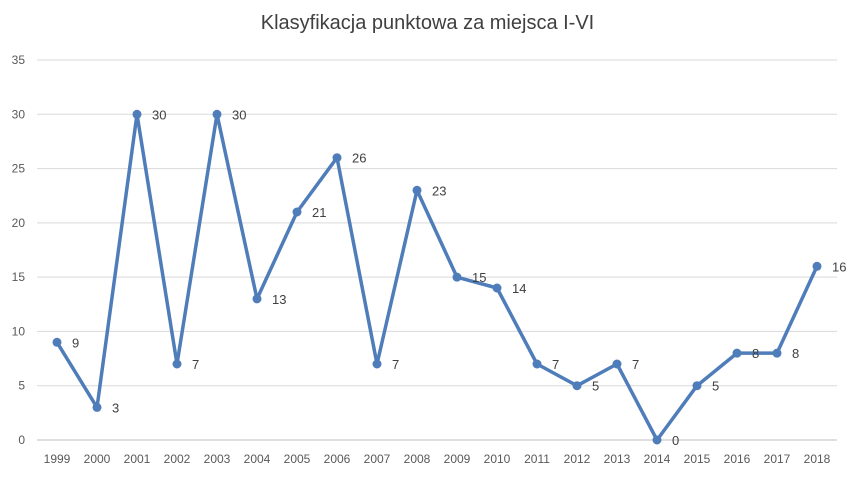 The width and height of the screenshot is (855, 485). I want to click on x-tick-label: 2014, so click(657, 459).